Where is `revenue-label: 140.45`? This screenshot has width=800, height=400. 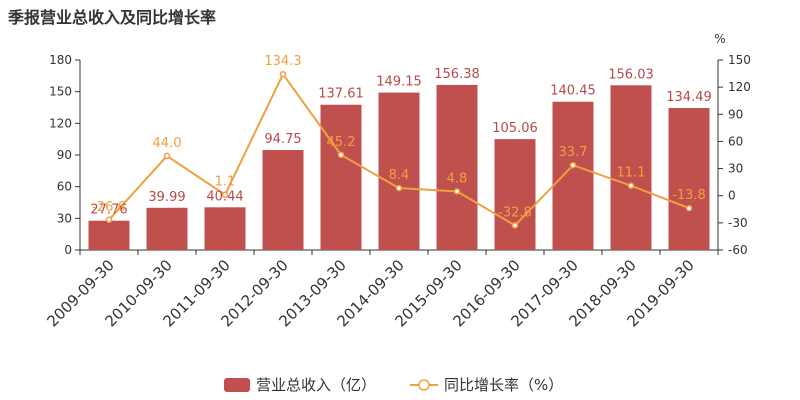
revenue-label: 140.45 is located at coordinates (573, 91).